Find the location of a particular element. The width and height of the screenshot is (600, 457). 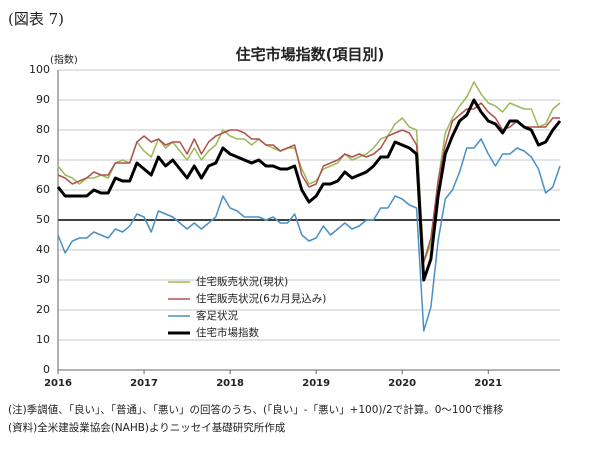

y-tick-label: 70 is located at coordinates (43, 159).